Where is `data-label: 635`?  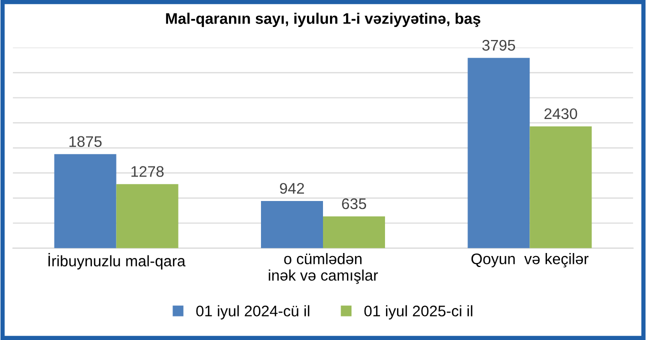
data-label: 635 is located at coordinates (354, 204).